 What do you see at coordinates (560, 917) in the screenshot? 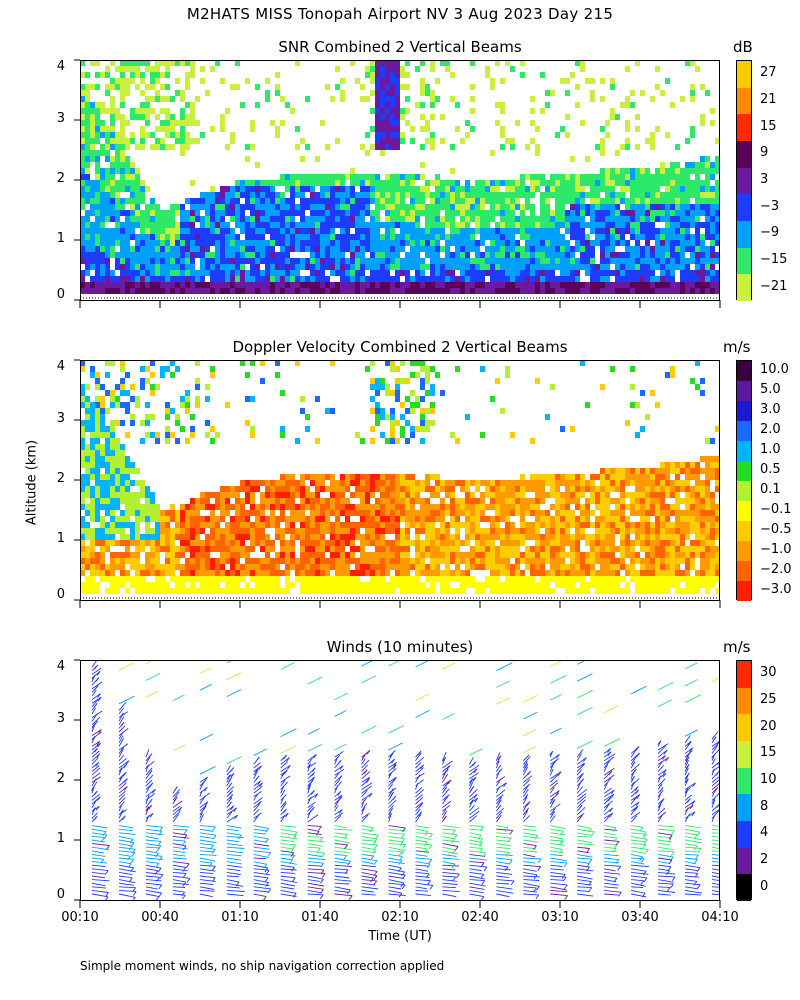
I see `x-tick-label: 03:10` at bounding box center [560, 917].